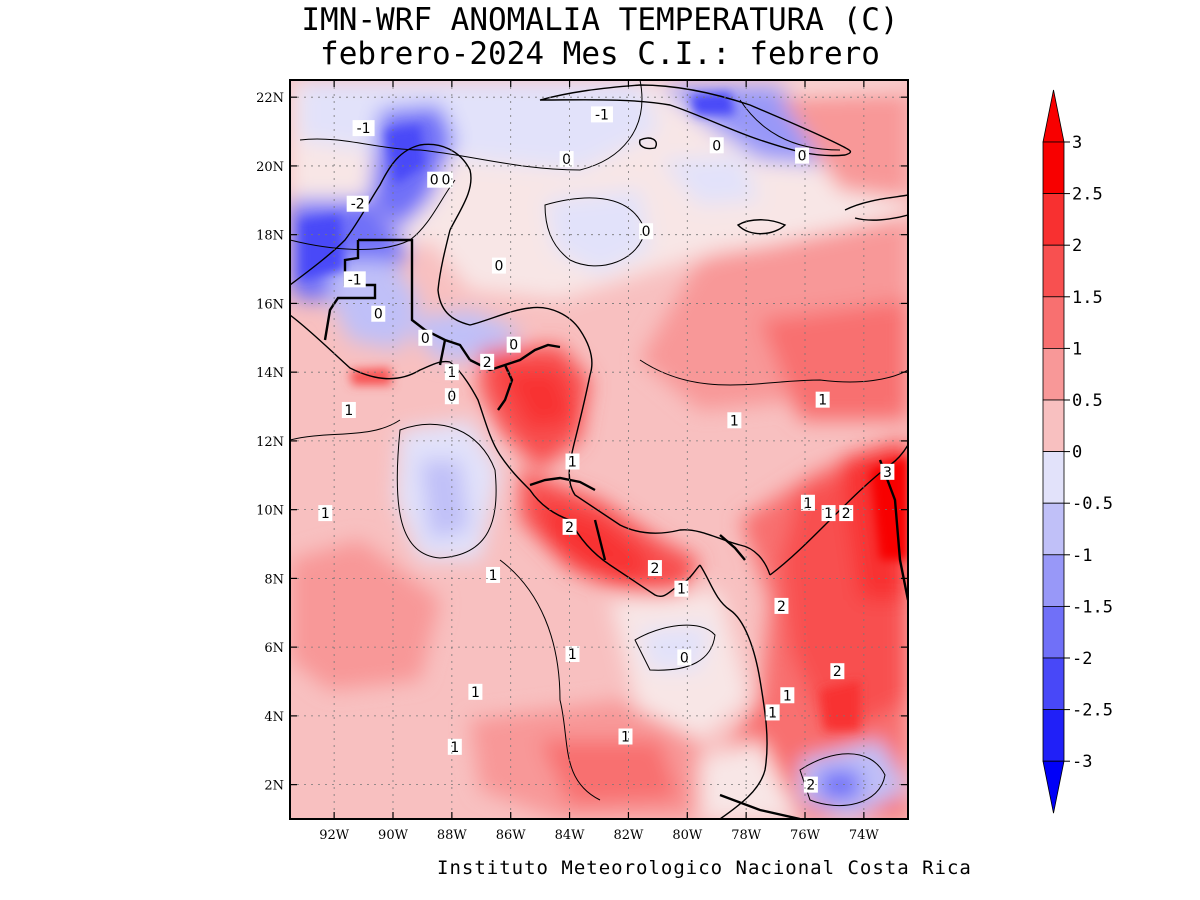 This screenshot has height=900, width=1200. I want to click on y-tick-label: 12N, so click(270, 442).